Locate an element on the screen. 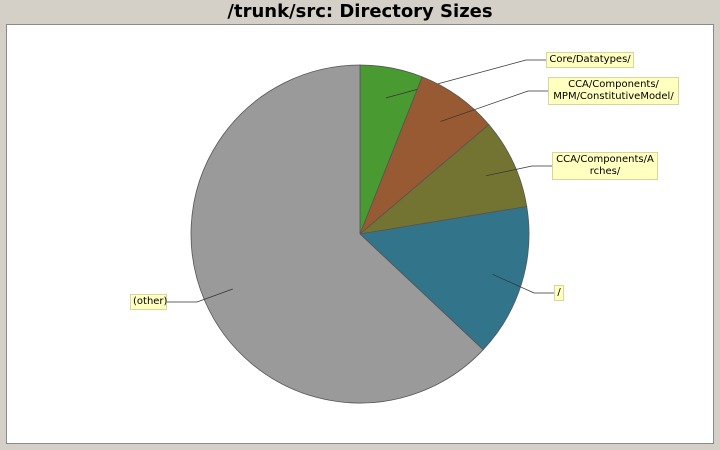  slice-label-root: / is located at coordinates (559, 293).